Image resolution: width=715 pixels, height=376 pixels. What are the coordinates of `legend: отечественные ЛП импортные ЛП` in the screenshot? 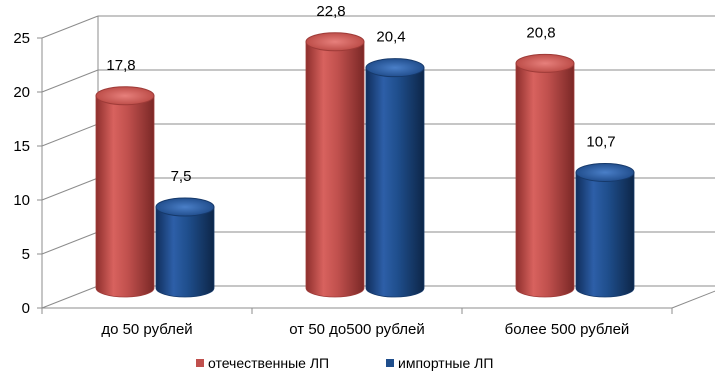 It's located at (344, 363).